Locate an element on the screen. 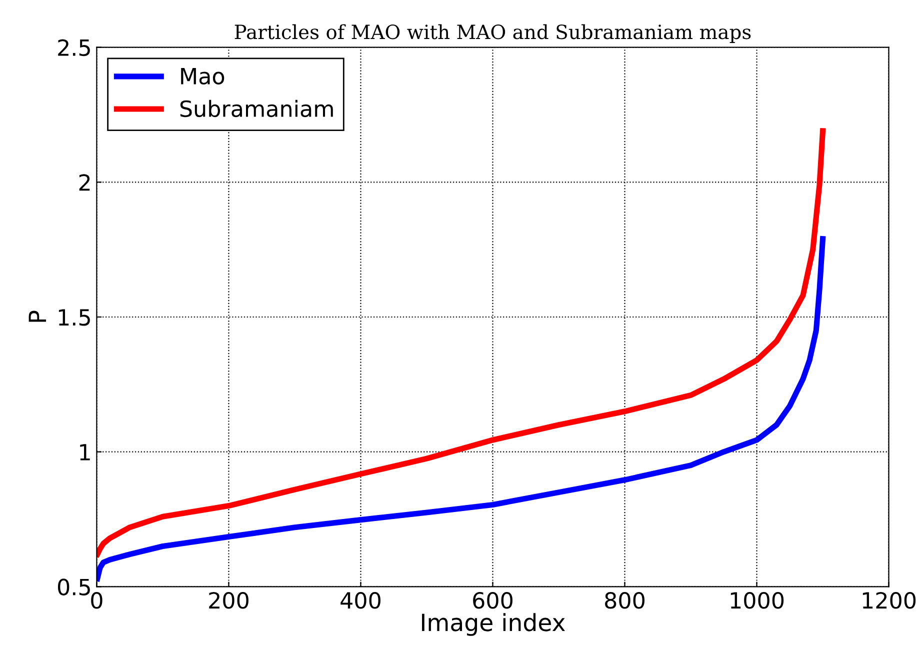  y-tick-label: 0.5 is located at coordinates (74, 587).